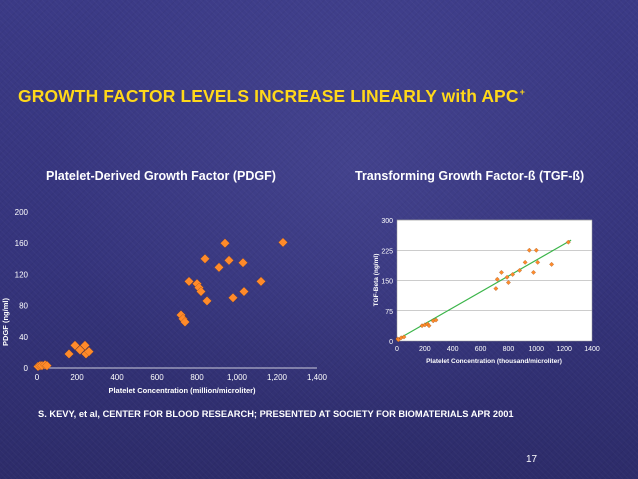  Describe the element at coordinates (387, 251) in the screenshot. I see `y-tick-label: 225` at that location.